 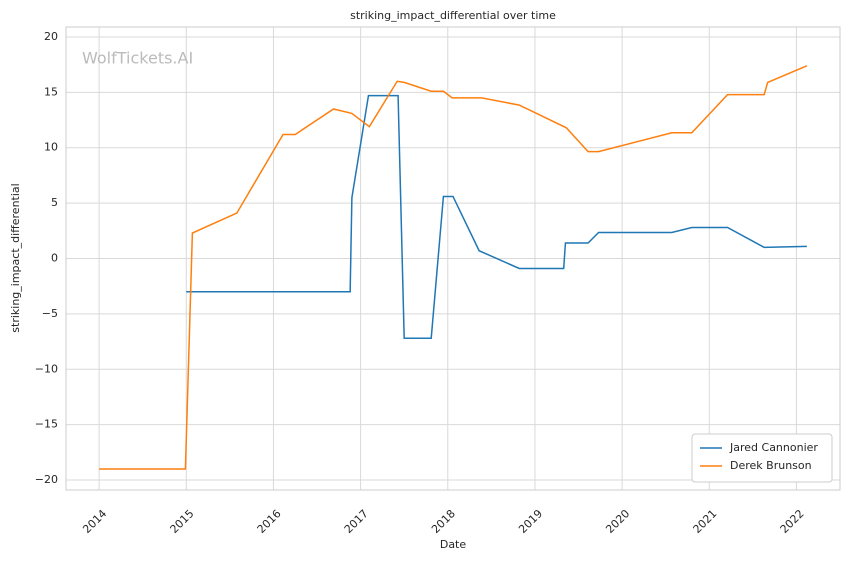 What do you see at coordinates (46, 424) in the screenshot?
I see `y-tick-label: −15` at bounding box center [46, 424].